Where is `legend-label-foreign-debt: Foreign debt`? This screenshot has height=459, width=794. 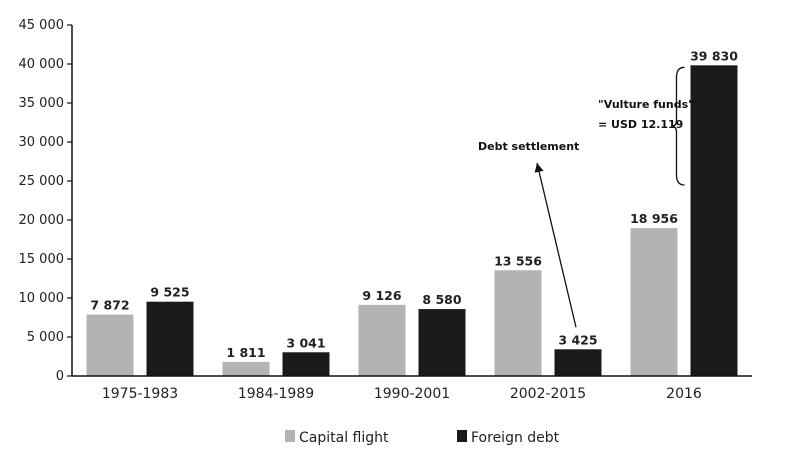 legend-label-foreign-debt: Foreign debt is located at coordinates (515, 438).